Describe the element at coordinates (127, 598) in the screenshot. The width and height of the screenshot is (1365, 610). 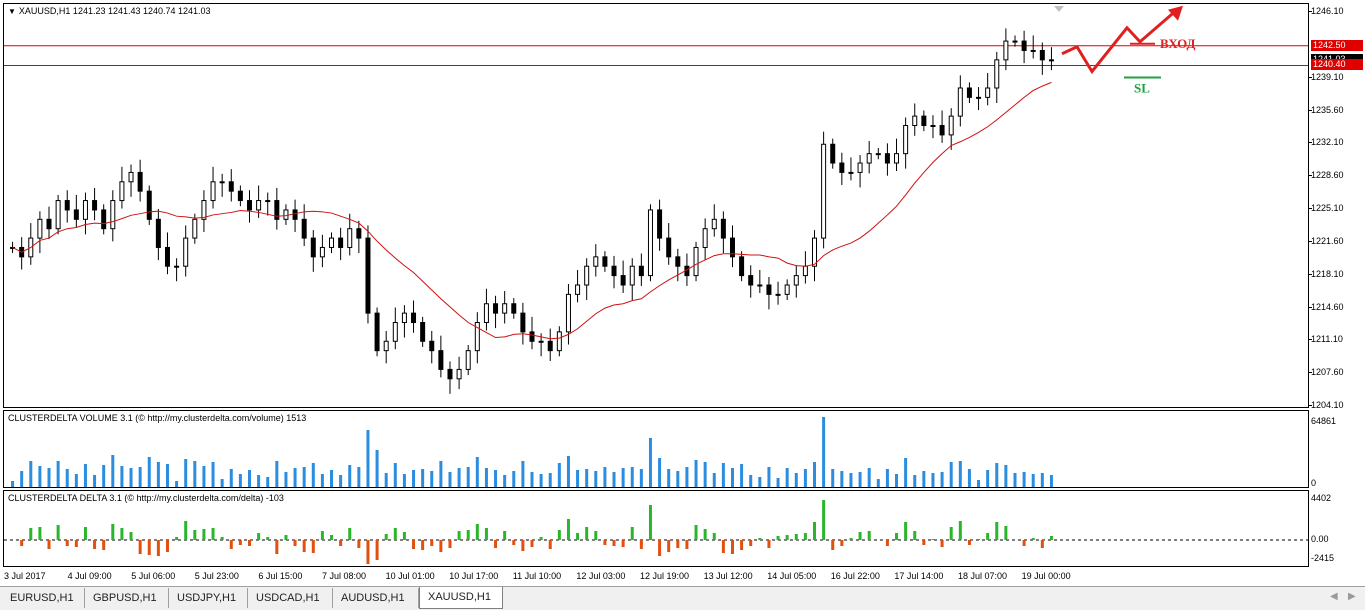
I see `chart-tab-gbpusdh1: GBPUSD,H1` at that location.